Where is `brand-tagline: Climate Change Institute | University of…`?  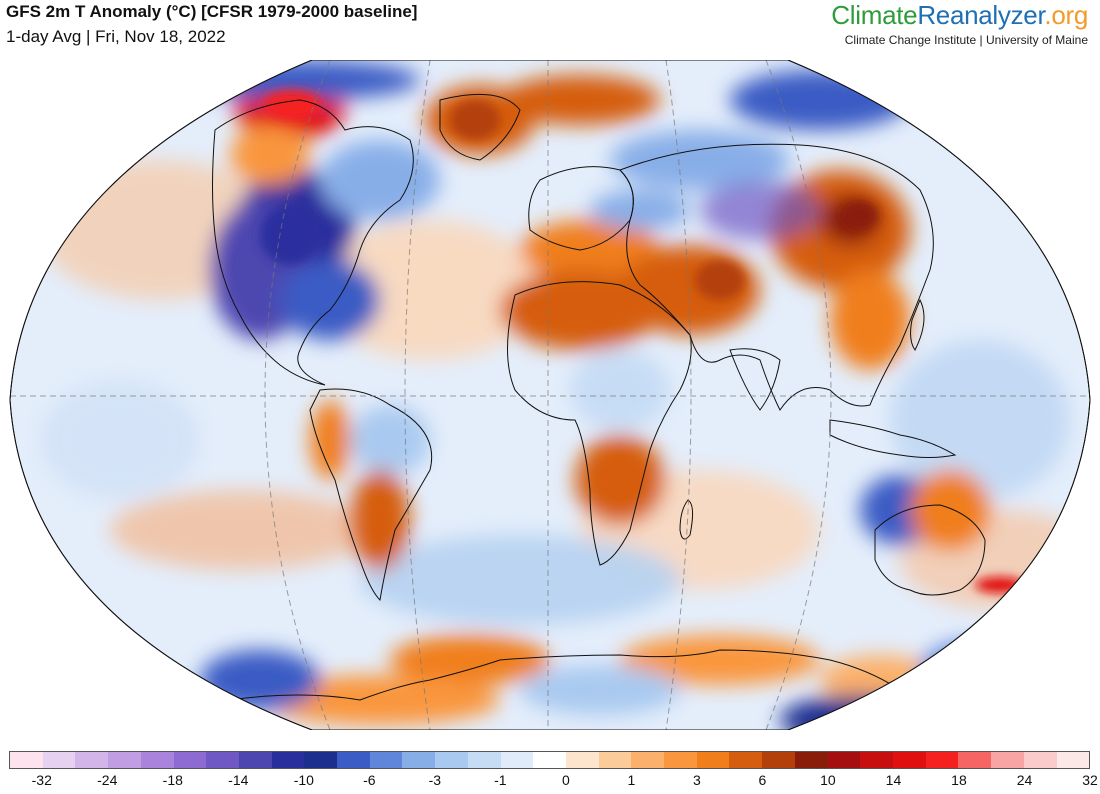
brand-tagline: Climate Change Institute | University of… is located at coordinates (966, 40).